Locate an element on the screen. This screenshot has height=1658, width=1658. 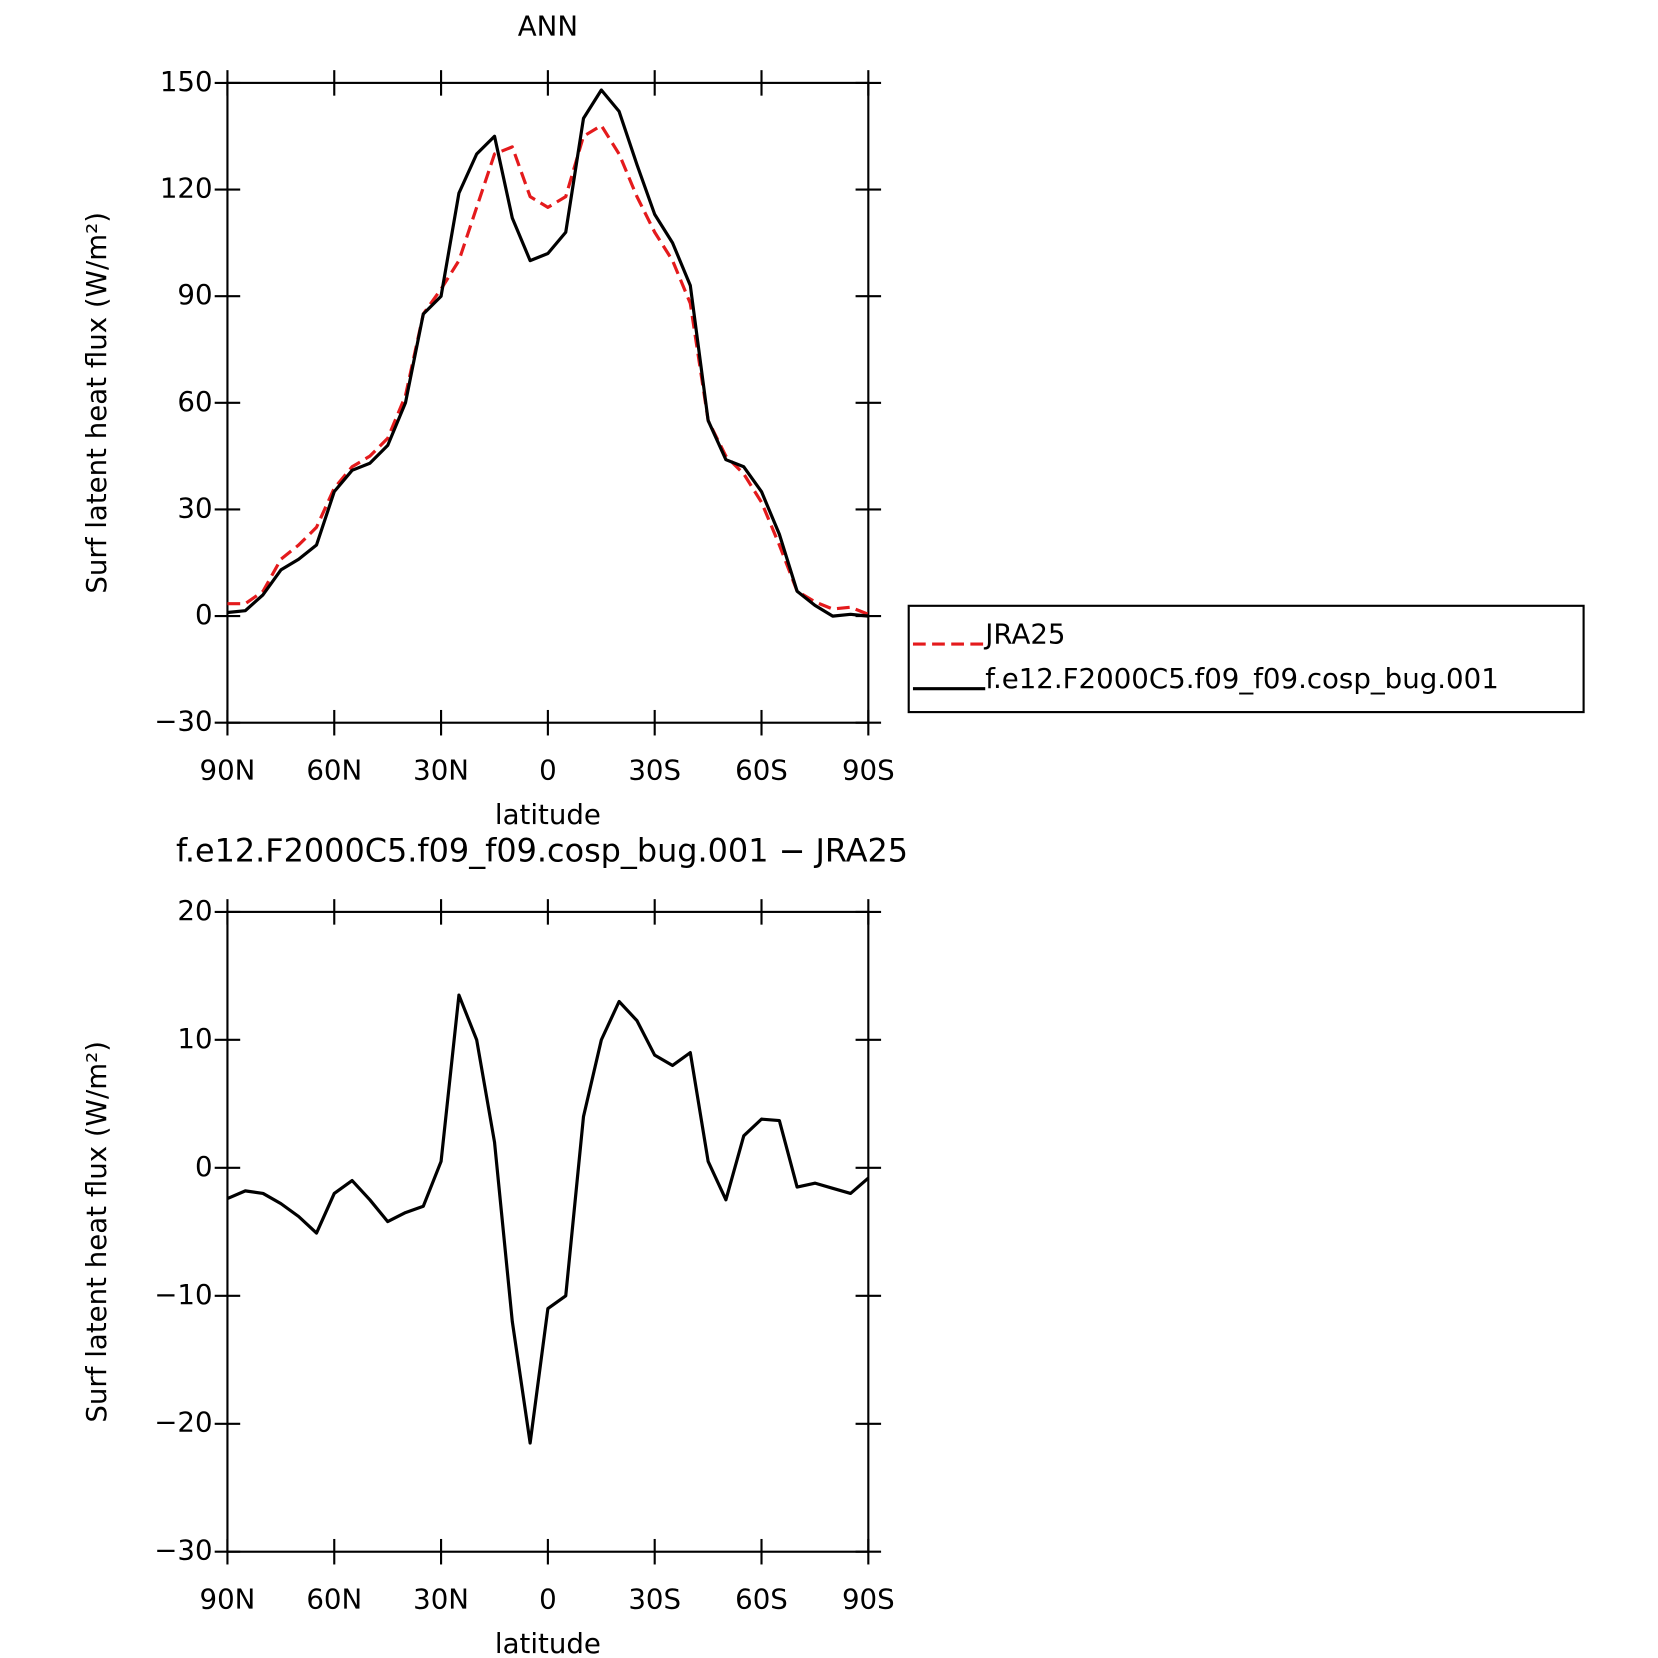
legend-label: JRA25 is located at coordinates (1024, 634).